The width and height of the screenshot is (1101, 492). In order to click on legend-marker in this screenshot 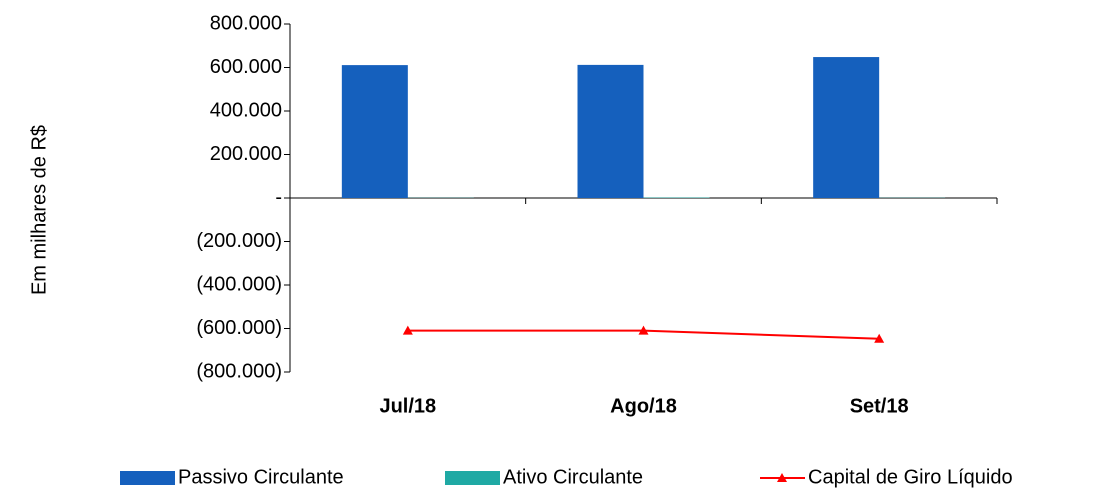, I will do `click(782, 477)`.